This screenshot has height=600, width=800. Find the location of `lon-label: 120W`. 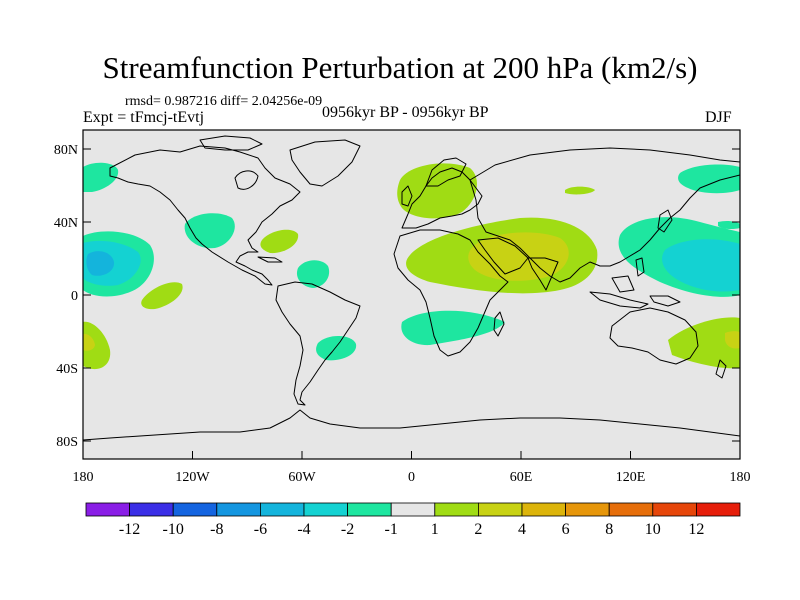

lon-label: 120W is located at coordinates (192, 477).